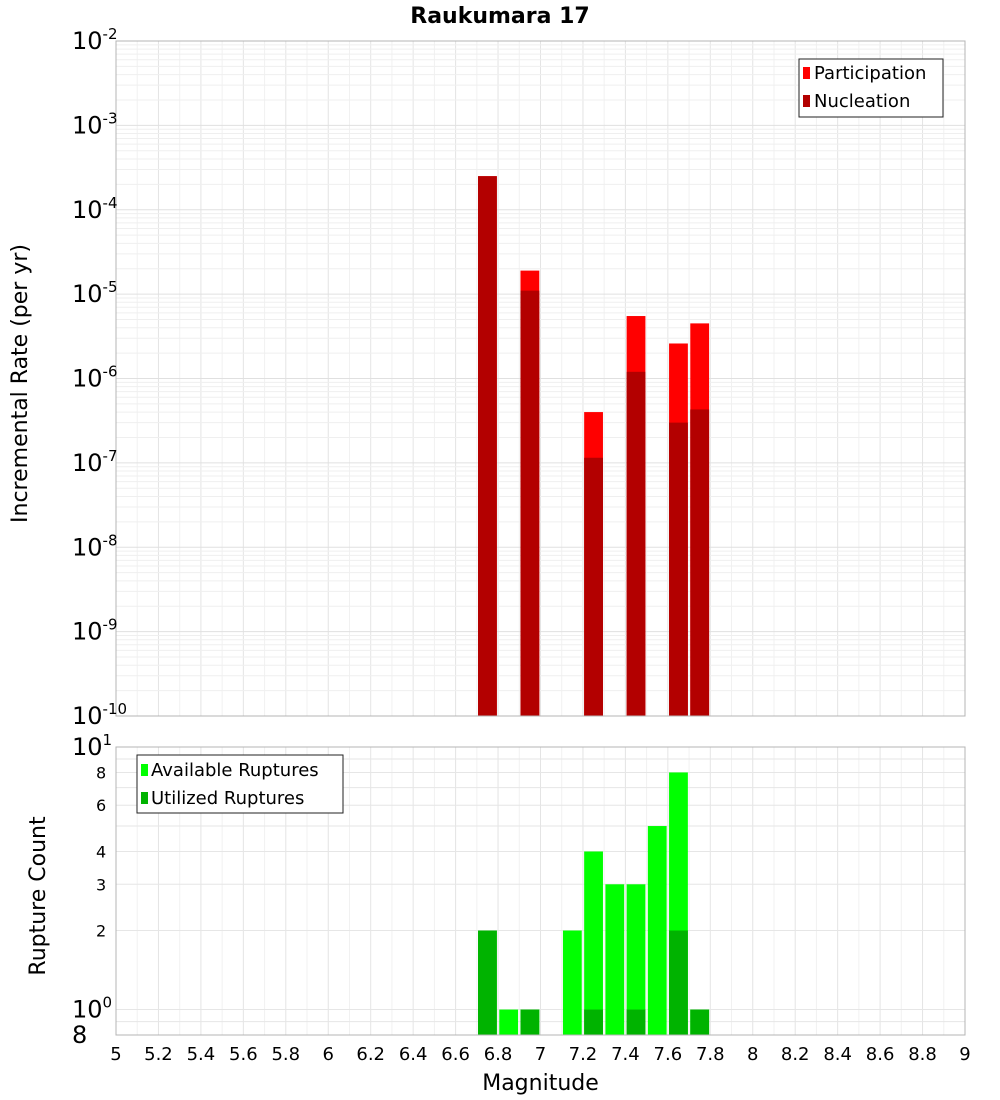 The width and height of the screenshot is (1000, 1100). I want to click on tick-exponent: -2, so click(110, 34).